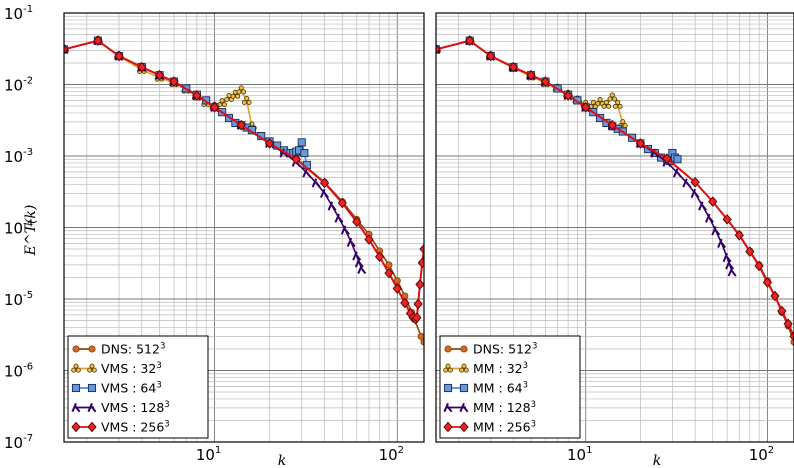 This screenshot has width=794, height=468. I want to click on y-tick-label: 10⁻³, so click(18, 156).